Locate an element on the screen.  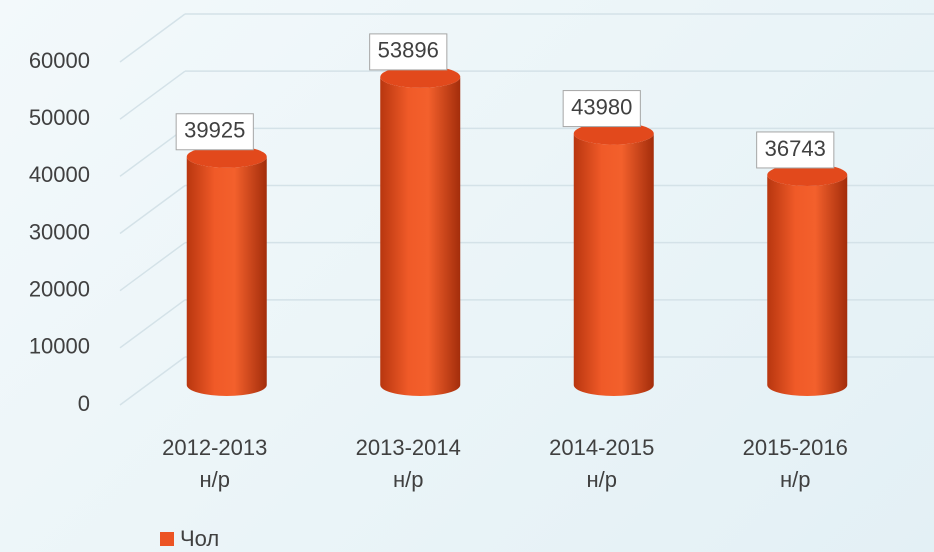
x-tick-label: 2015-2016 н/р is located at coordinates (795, 463).